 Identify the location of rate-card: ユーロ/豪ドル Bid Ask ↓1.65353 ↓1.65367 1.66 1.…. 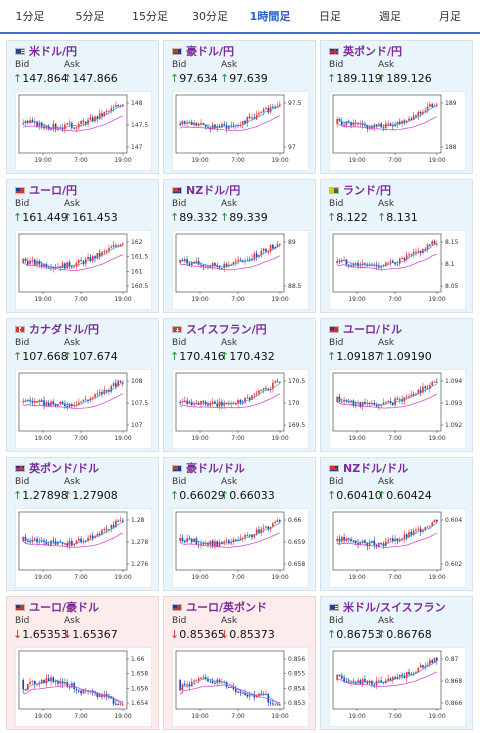
(82, 663).